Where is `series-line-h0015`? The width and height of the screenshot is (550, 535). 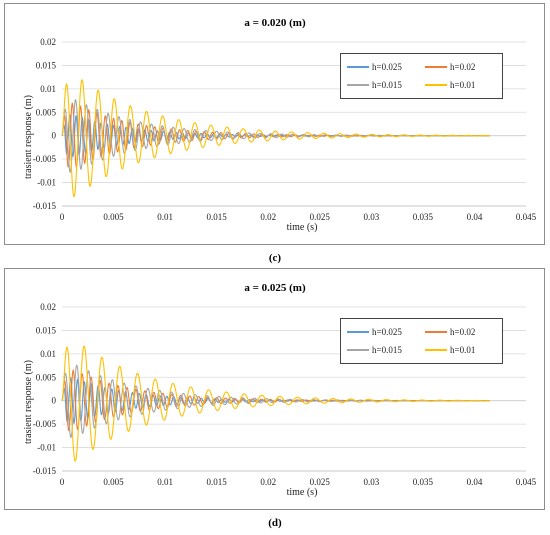 series-line-h0015 is located at coordinates (275, 136).